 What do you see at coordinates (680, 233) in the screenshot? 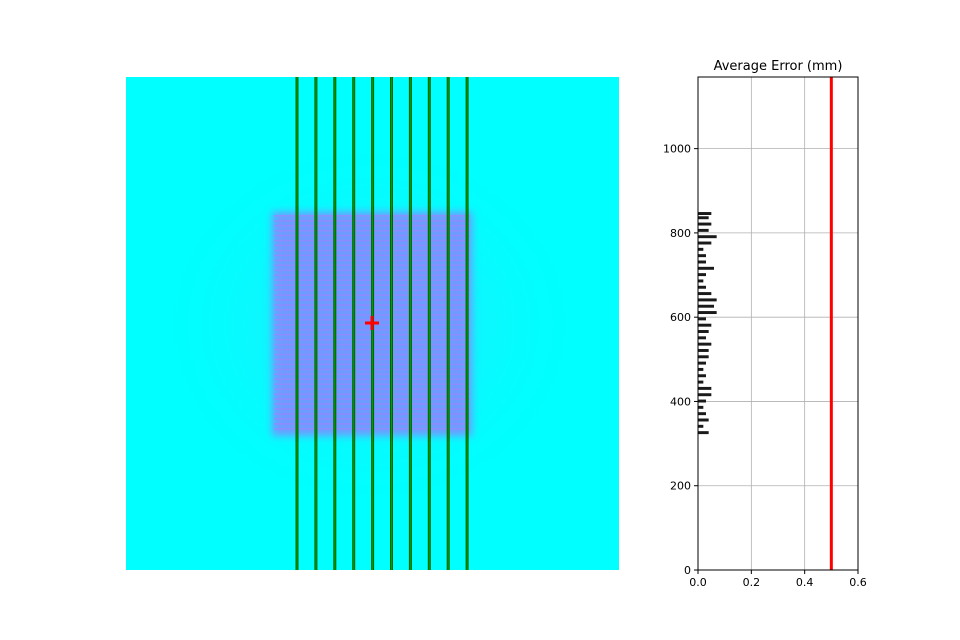
I see `y-tick-label: 800` at bounding box center [680, 233].